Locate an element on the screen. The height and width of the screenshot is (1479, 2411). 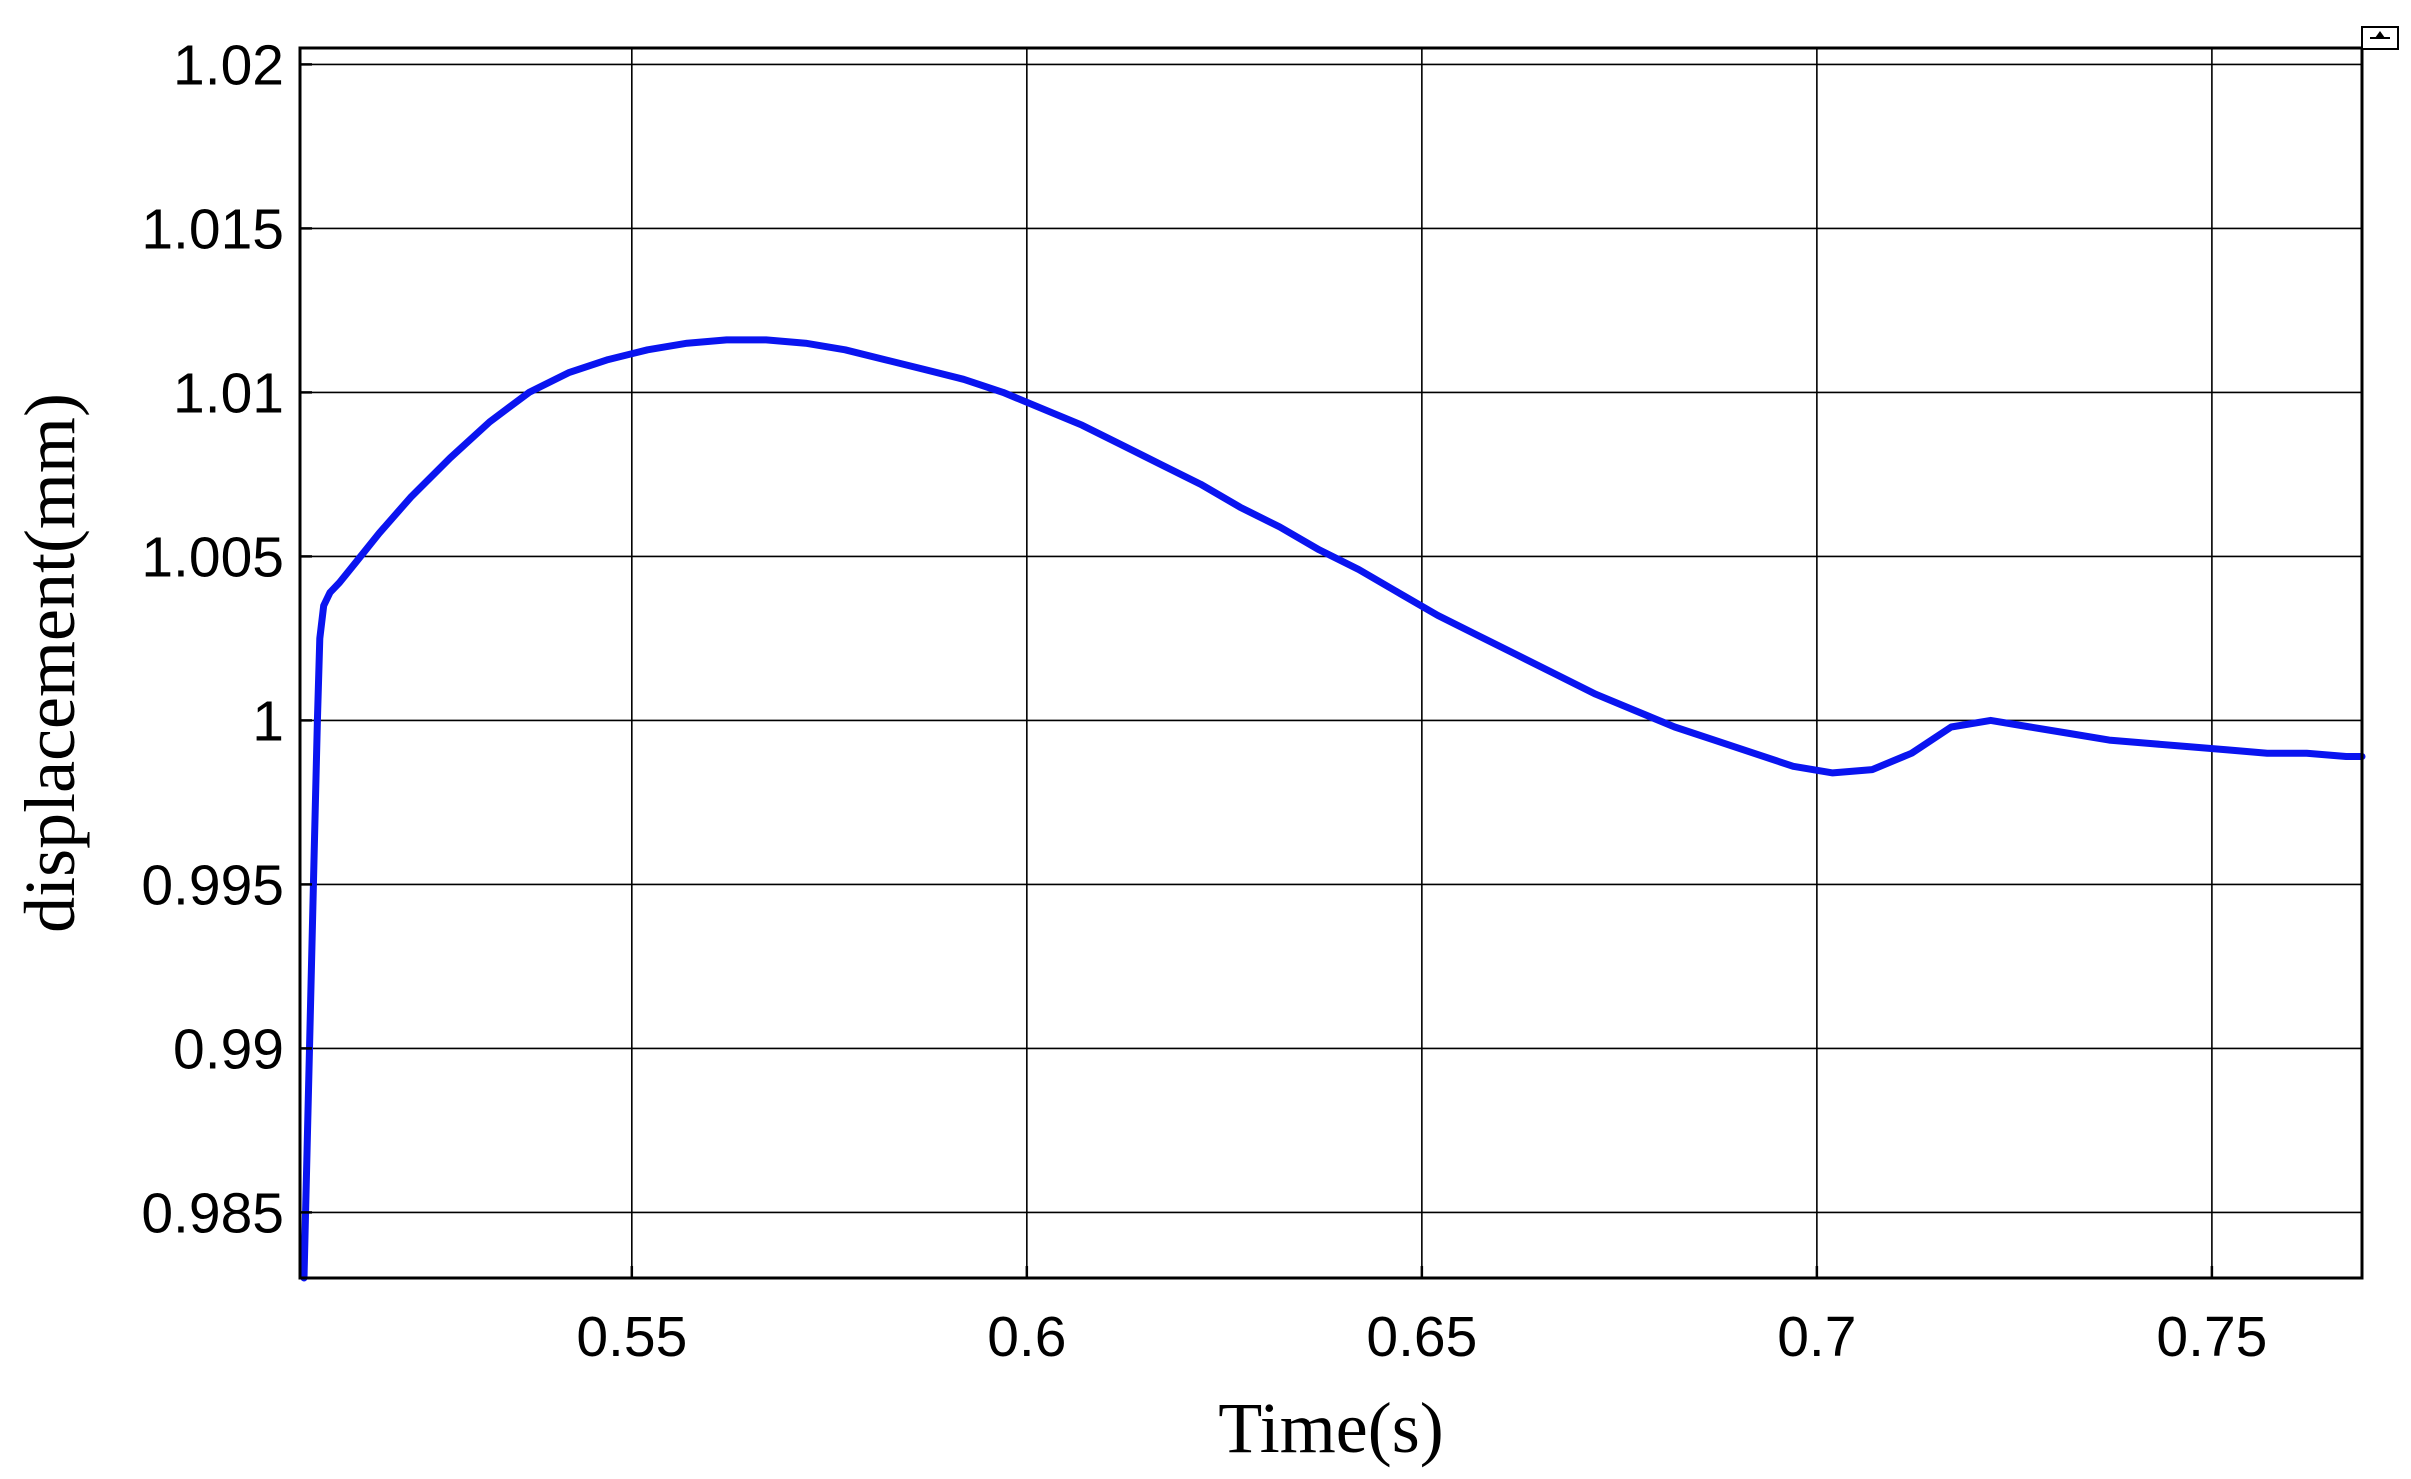
x-tick-label: 0.7 is located at coordinates (1816, 1337).